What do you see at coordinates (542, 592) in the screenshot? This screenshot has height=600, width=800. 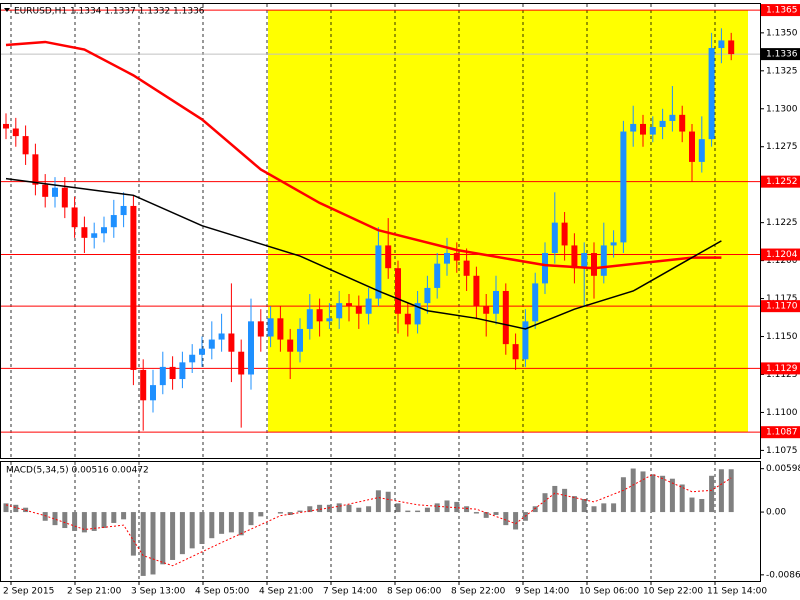 I see `x-tick-label: 9 Sep 14:00` at bounding box center [542, 592].